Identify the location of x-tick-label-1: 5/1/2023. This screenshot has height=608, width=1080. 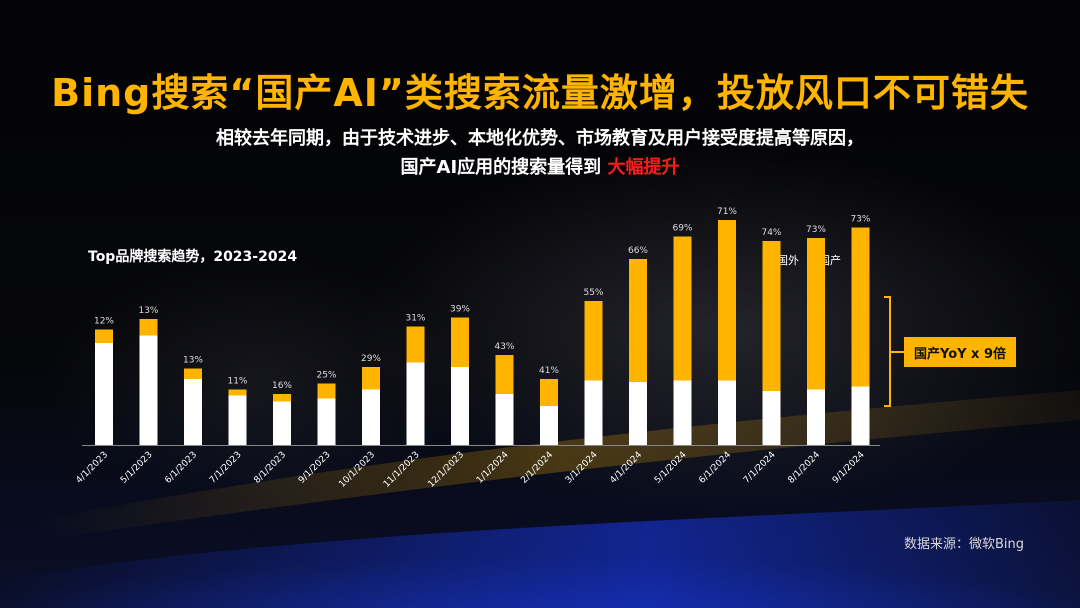
(137, 468).